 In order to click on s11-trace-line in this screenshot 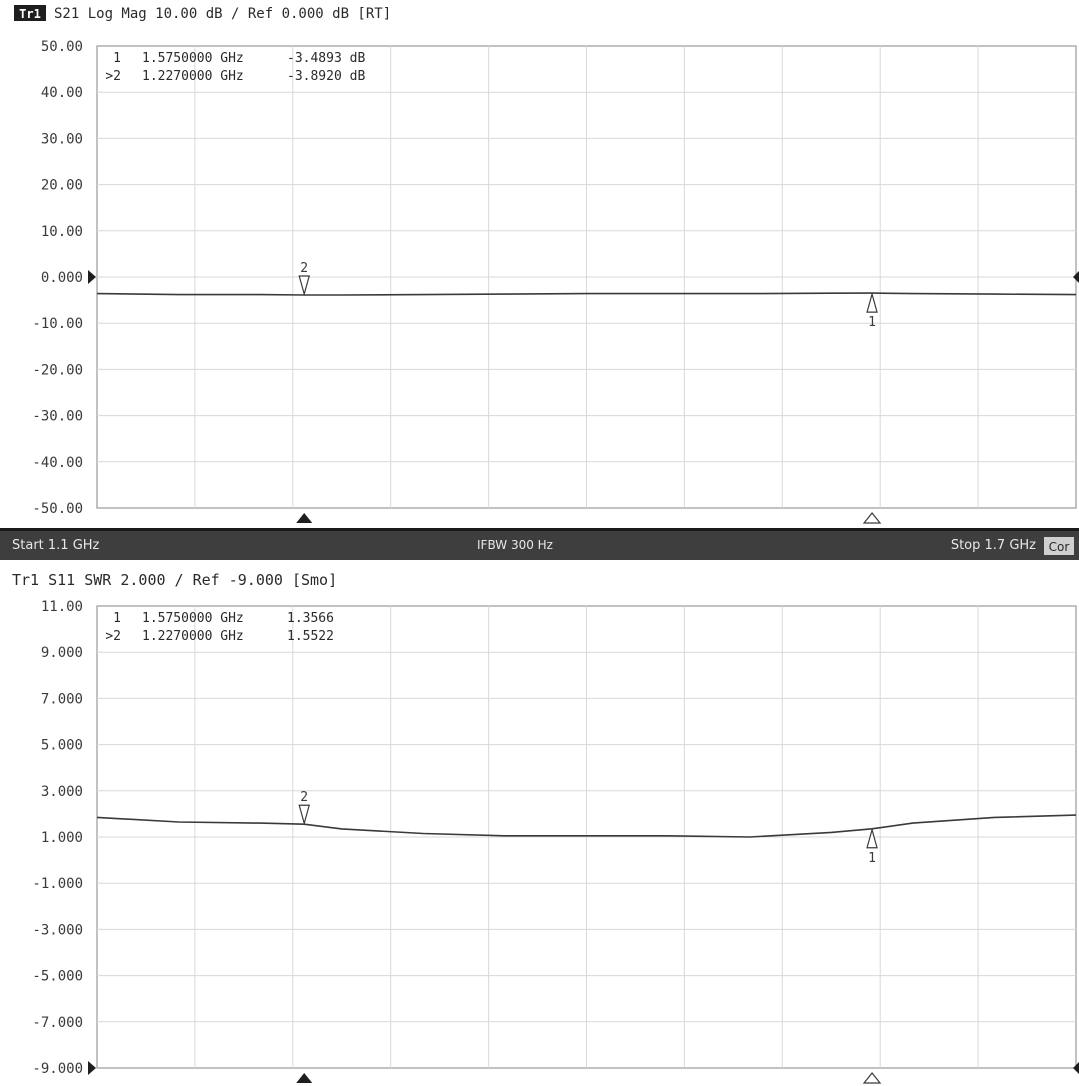, I will do `click(586, 826)`.